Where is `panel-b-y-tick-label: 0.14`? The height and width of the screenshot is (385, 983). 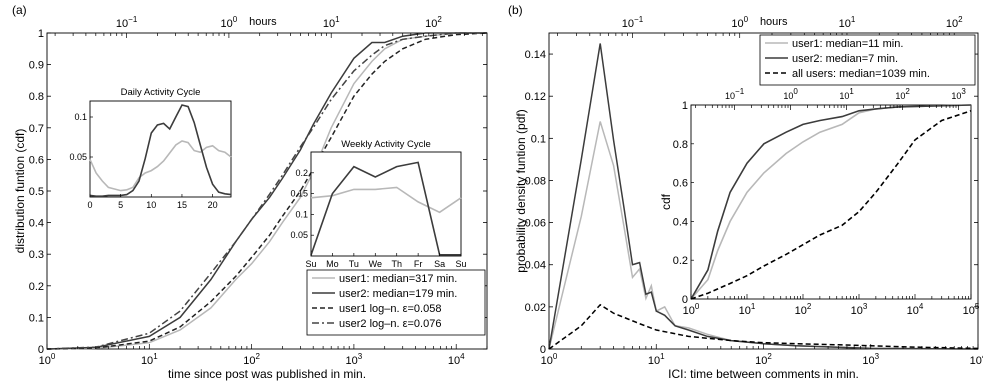 panel-b-y-tick-label: 0.14 is located at coordinates (535, 55).